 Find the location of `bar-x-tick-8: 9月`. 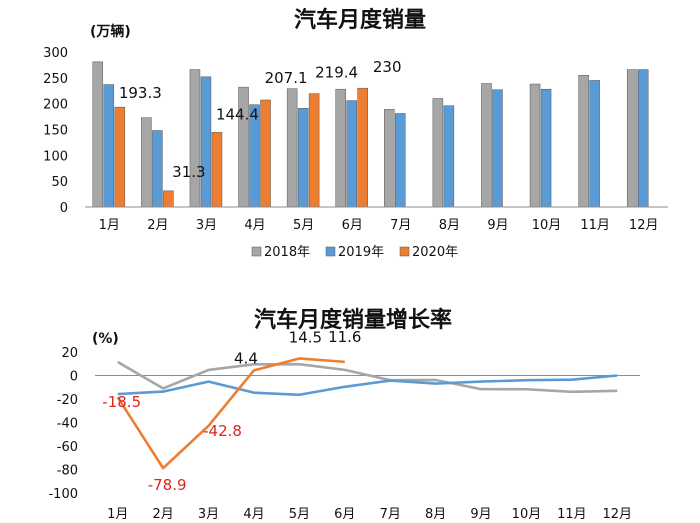

bar-x-tick-8: 9月 is located at coordinates (497, 225).